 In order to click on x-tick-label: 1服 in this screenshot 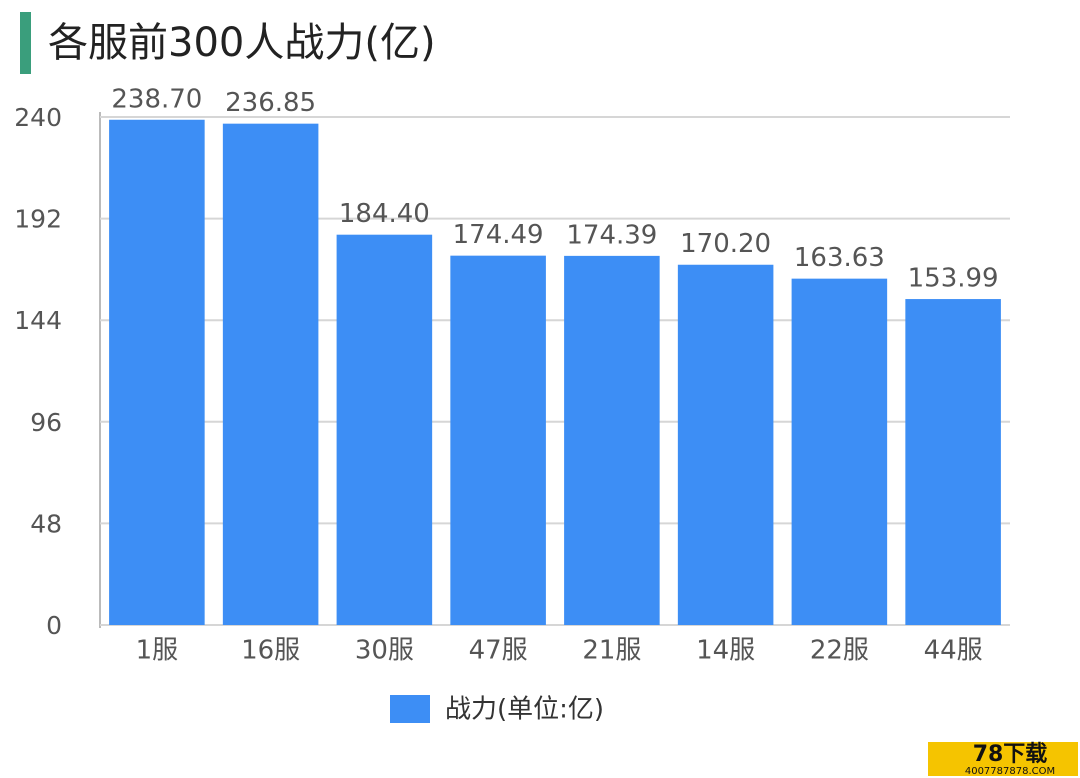, I will do `click(157, 651)`.